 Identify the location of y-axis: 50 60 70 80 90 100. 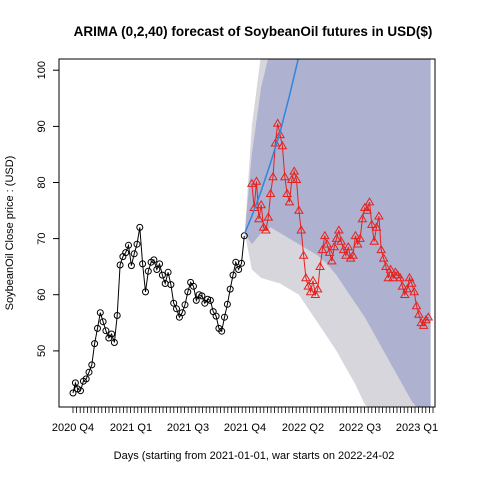
(47, 209).